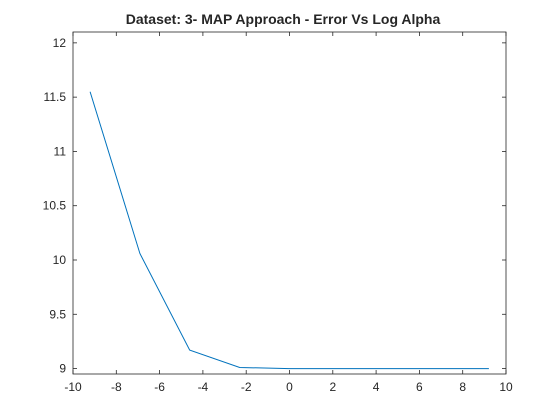  I want to click on x-tick-label: 10, so click(506, 387).